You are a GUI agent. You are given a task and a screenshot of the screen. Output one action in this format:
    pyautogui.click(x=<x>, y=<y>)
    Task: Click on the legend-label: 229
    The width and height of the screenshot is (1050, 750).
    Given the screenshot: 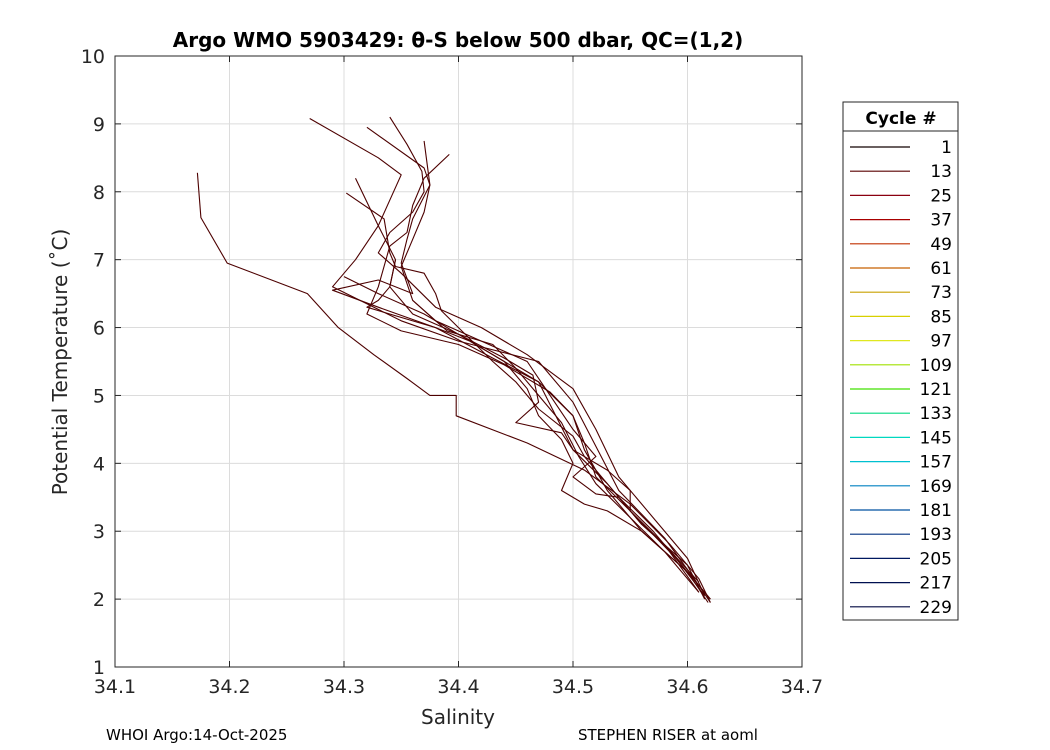 What is the action you would take?
    pyautogui.click(x=936, y=608)
    